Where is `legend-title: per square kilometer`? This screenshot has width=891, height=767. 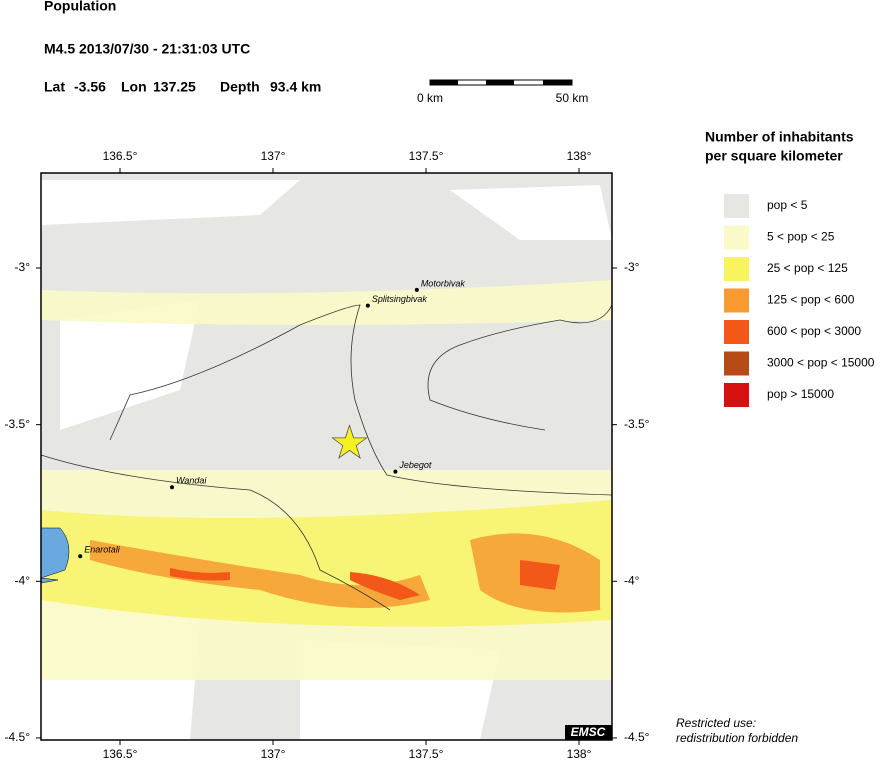 legend-title: per square kilometer is located at coordinates (774, 156).